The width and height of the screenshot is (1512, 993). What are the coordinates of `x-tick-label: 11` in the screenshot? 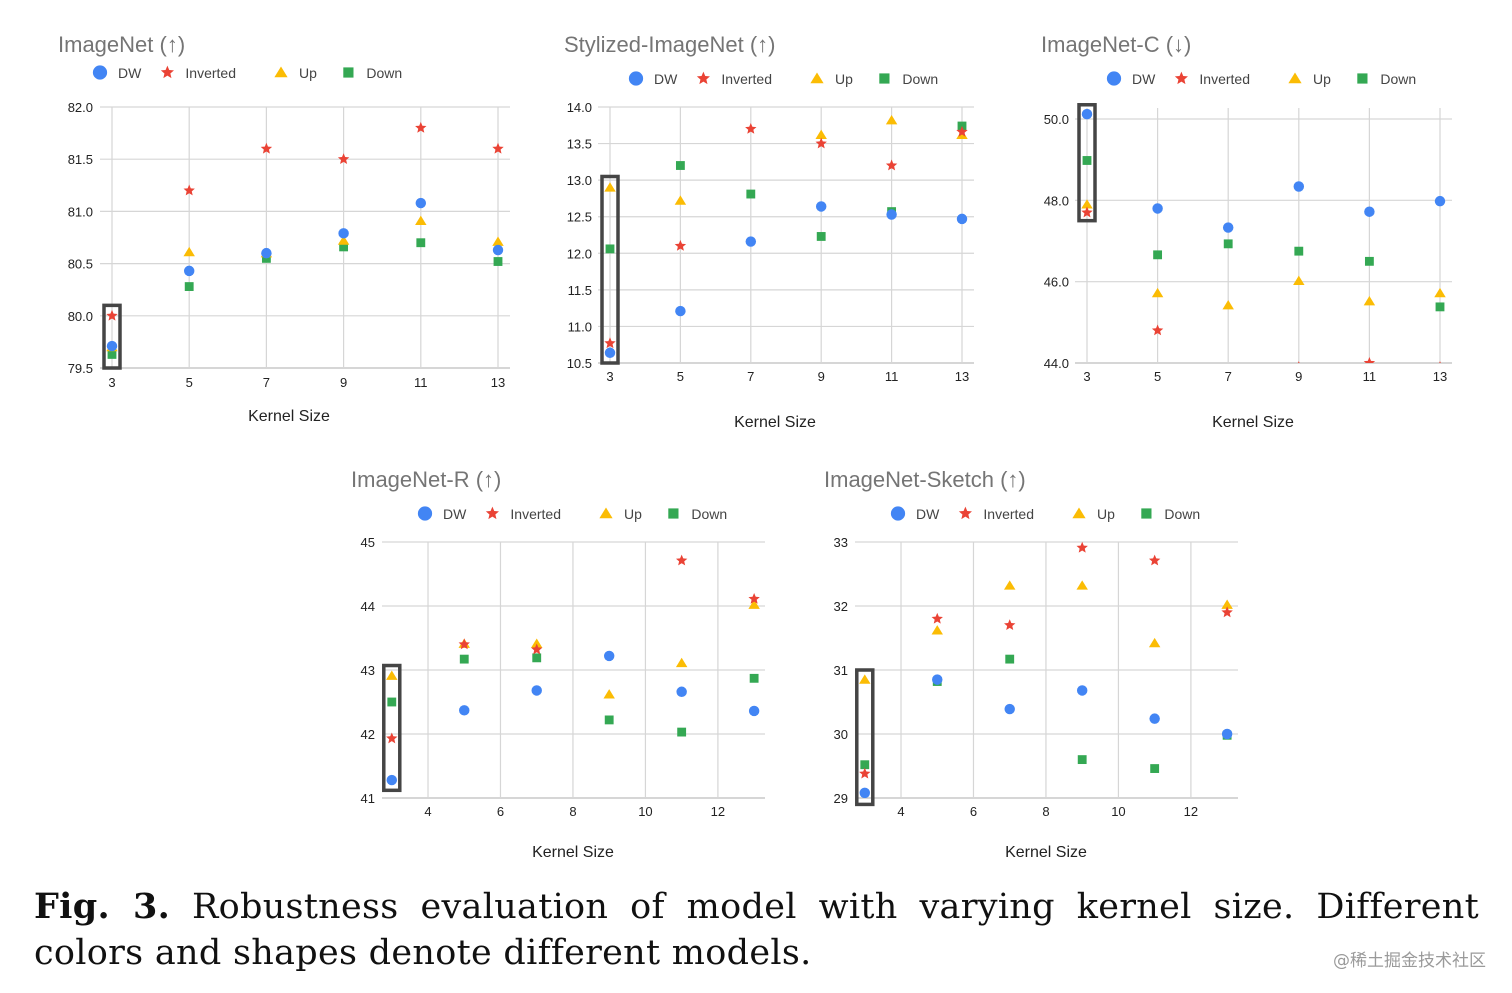 It's located at (1370, 376).